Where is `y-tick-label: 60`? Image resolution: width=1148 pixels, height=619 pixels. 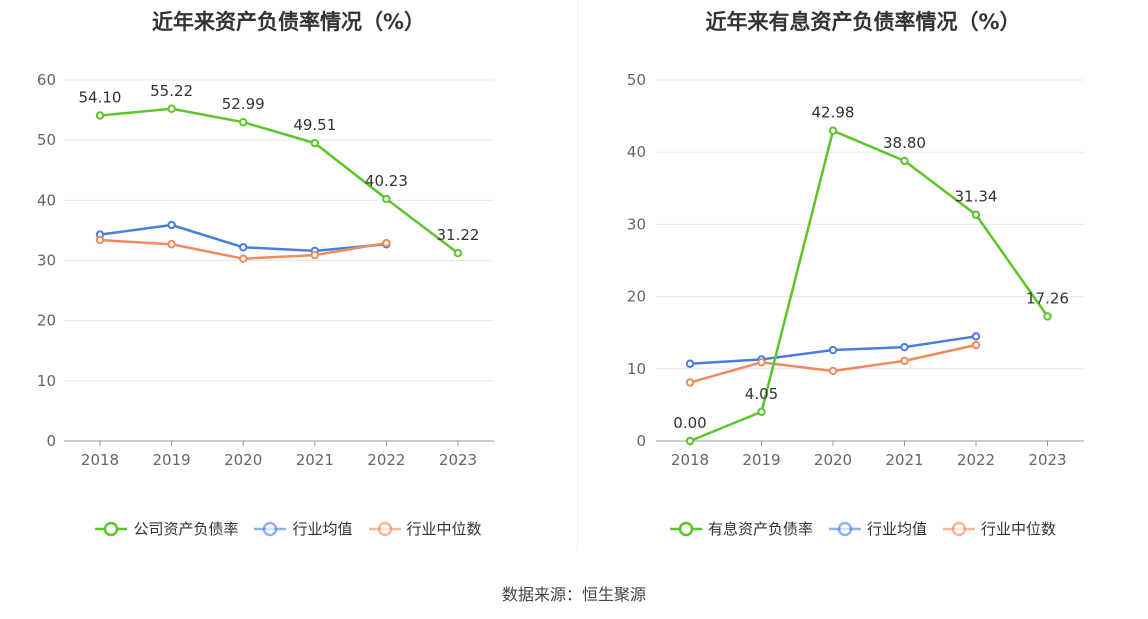 y-tick-label: 60 is located at coordinates (46, 80).